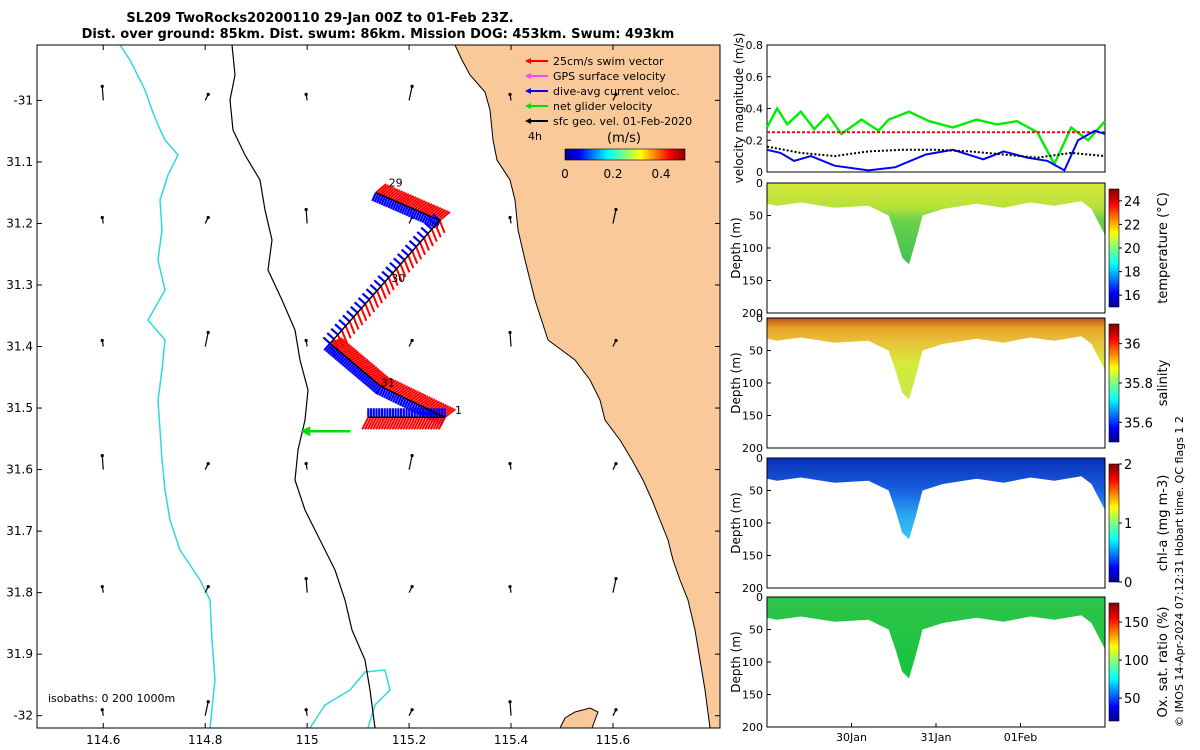 This screenshot has height=750, width=1200. I want to click on section-colorbar-label: temperature (°C), so click(1163, 248).